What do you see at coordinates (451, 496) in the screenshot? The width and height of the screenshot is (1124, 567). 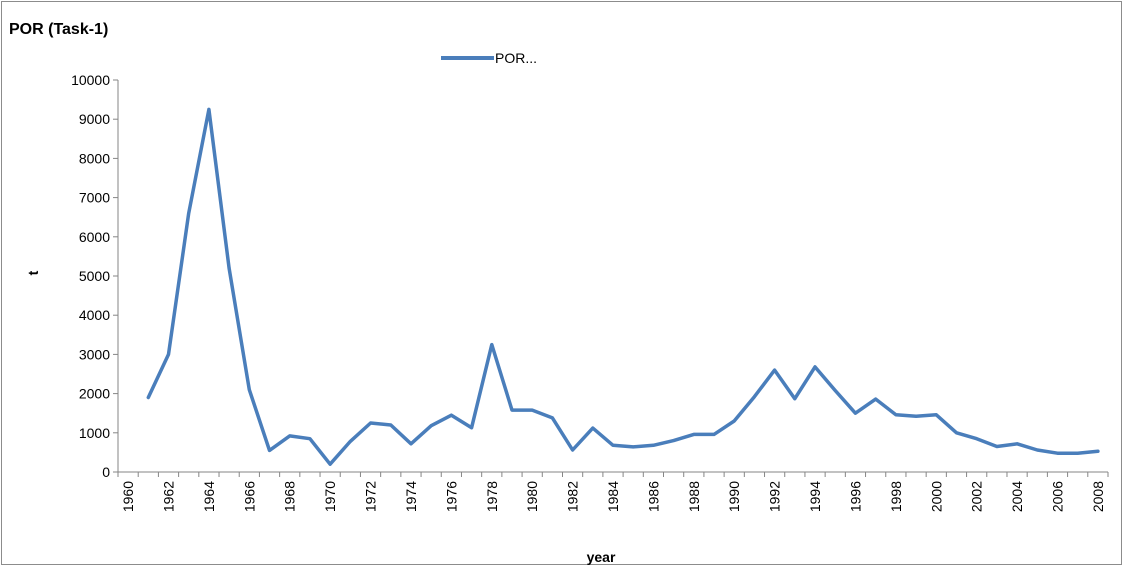 I see `x-tick-label: 1976` at bounding box center [451, 496].